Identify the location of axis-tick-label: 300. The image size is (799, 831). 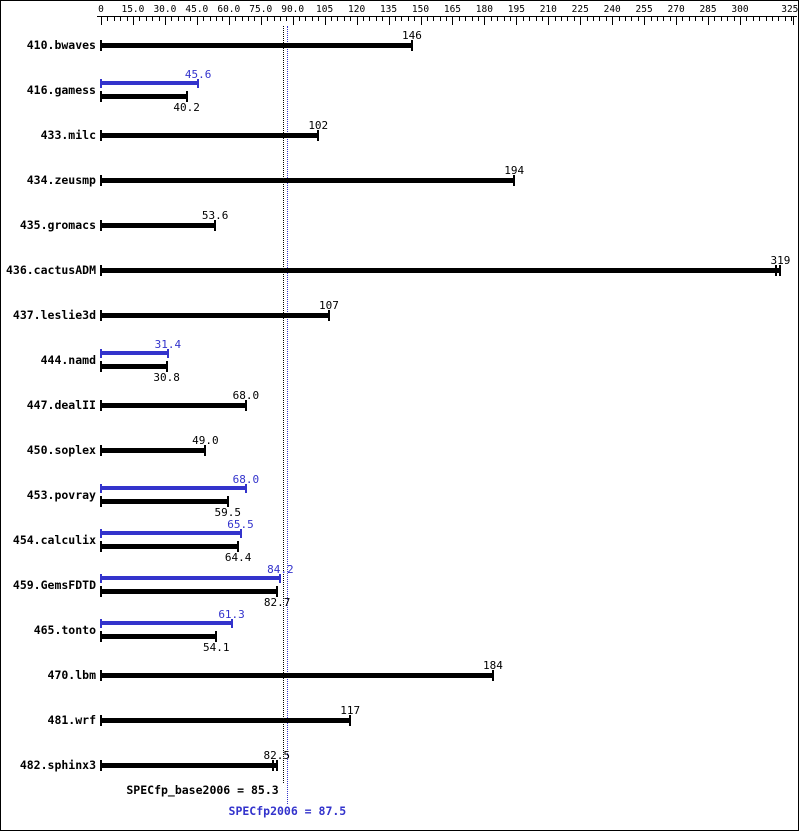
(740, 9).